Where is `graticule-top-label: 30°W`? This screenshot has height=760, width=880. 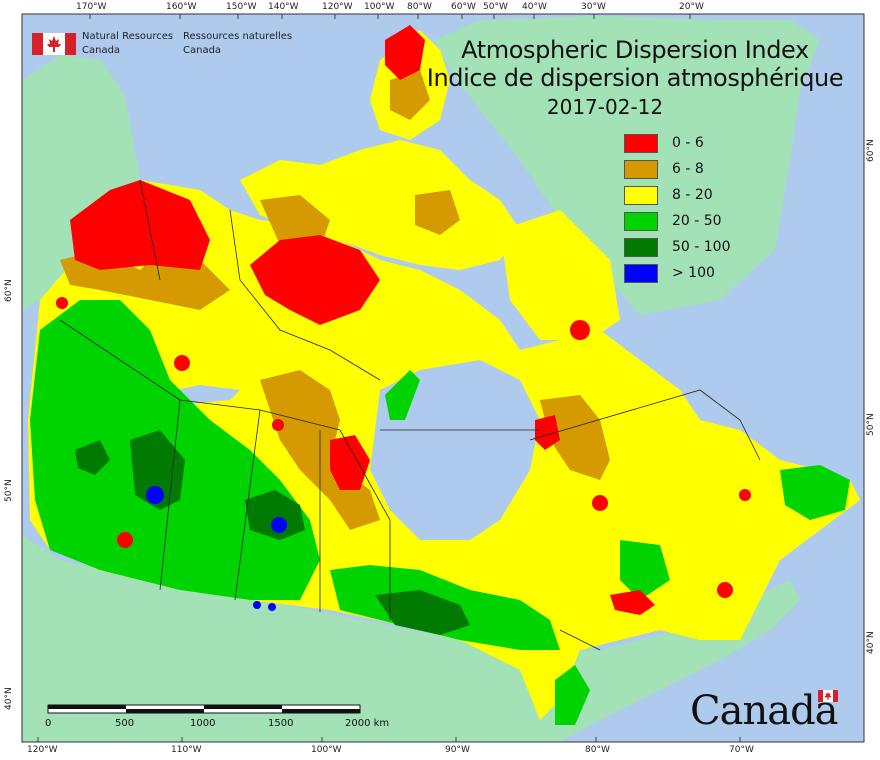
graticule-top-label: 30°W is located at coordinates (593, 7).